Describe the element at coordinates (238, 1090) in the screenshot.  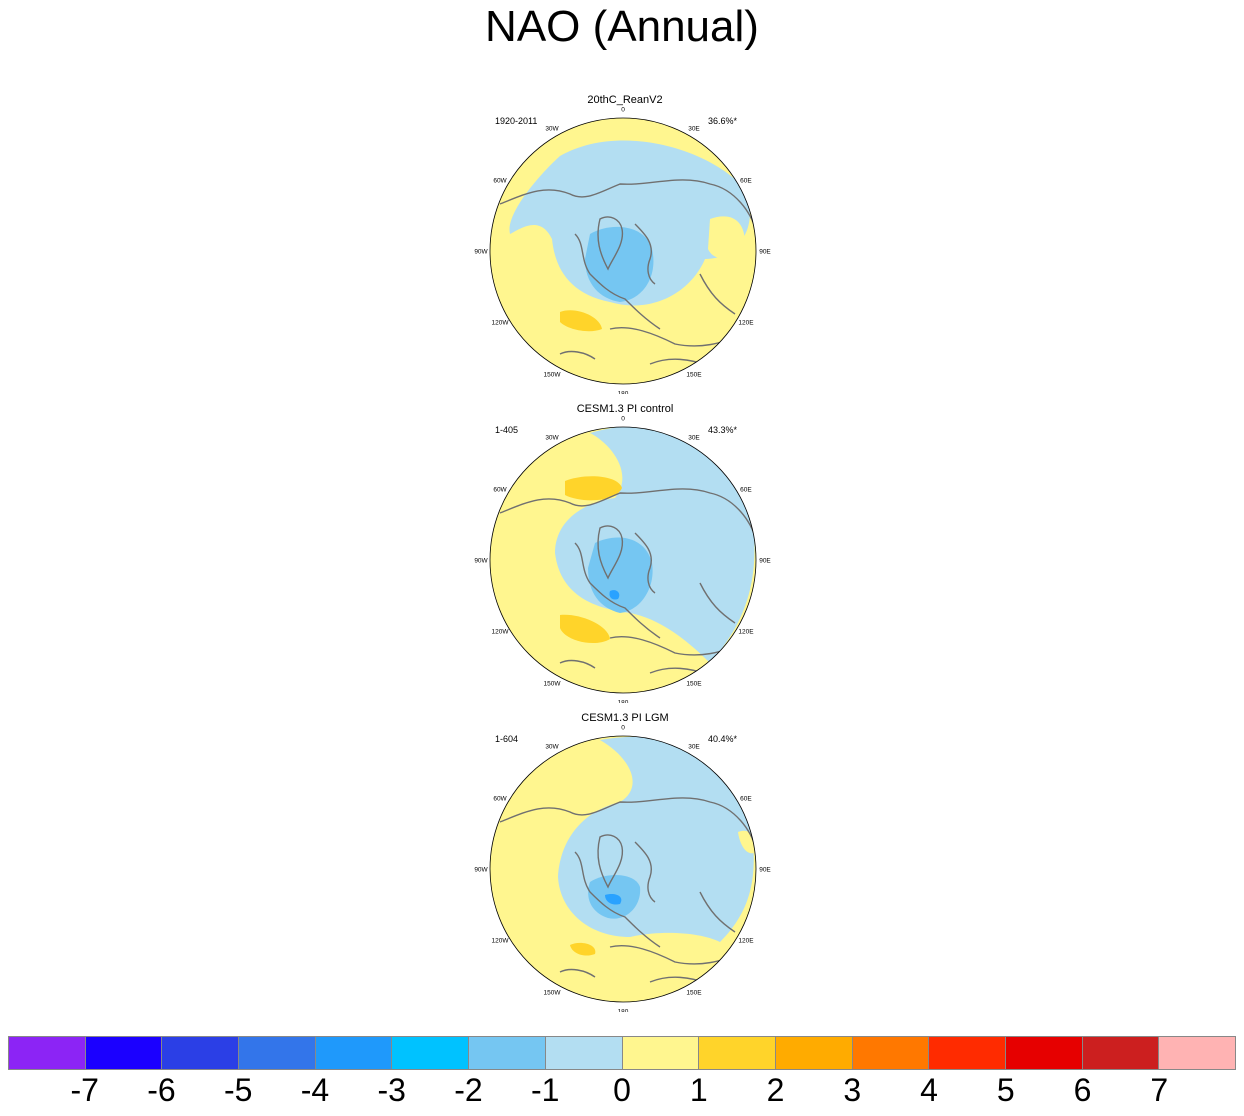
I see `colorbar-tick-label: -5` at that location.